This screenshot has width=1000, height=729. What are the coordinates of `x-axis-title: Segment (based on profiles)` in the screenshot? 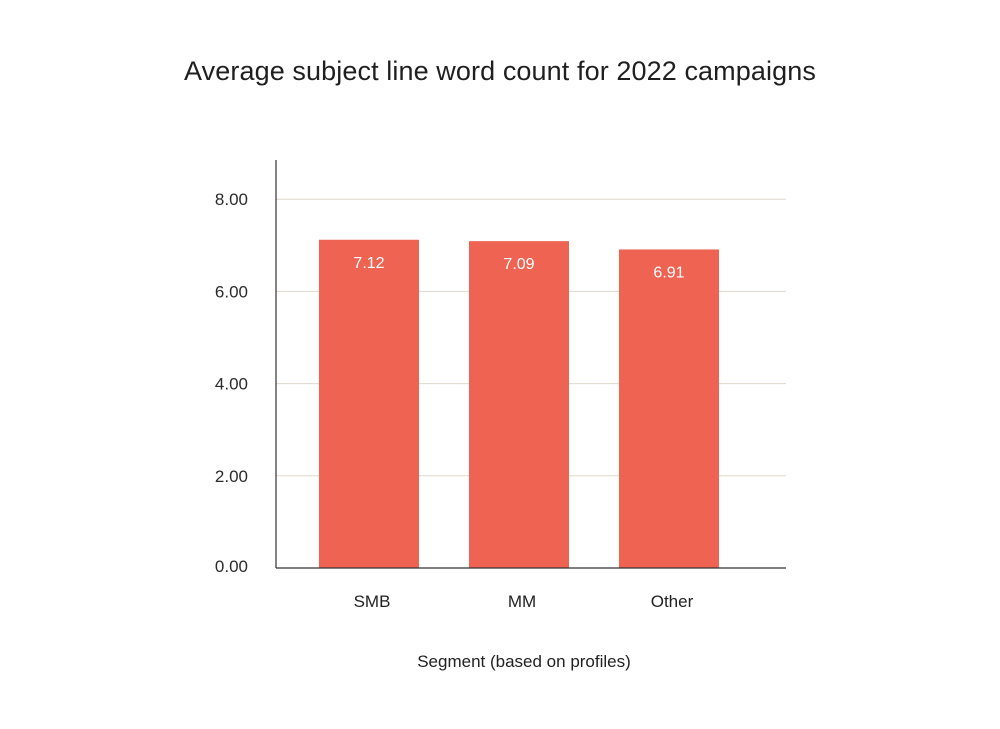 It's located at (524, 661).